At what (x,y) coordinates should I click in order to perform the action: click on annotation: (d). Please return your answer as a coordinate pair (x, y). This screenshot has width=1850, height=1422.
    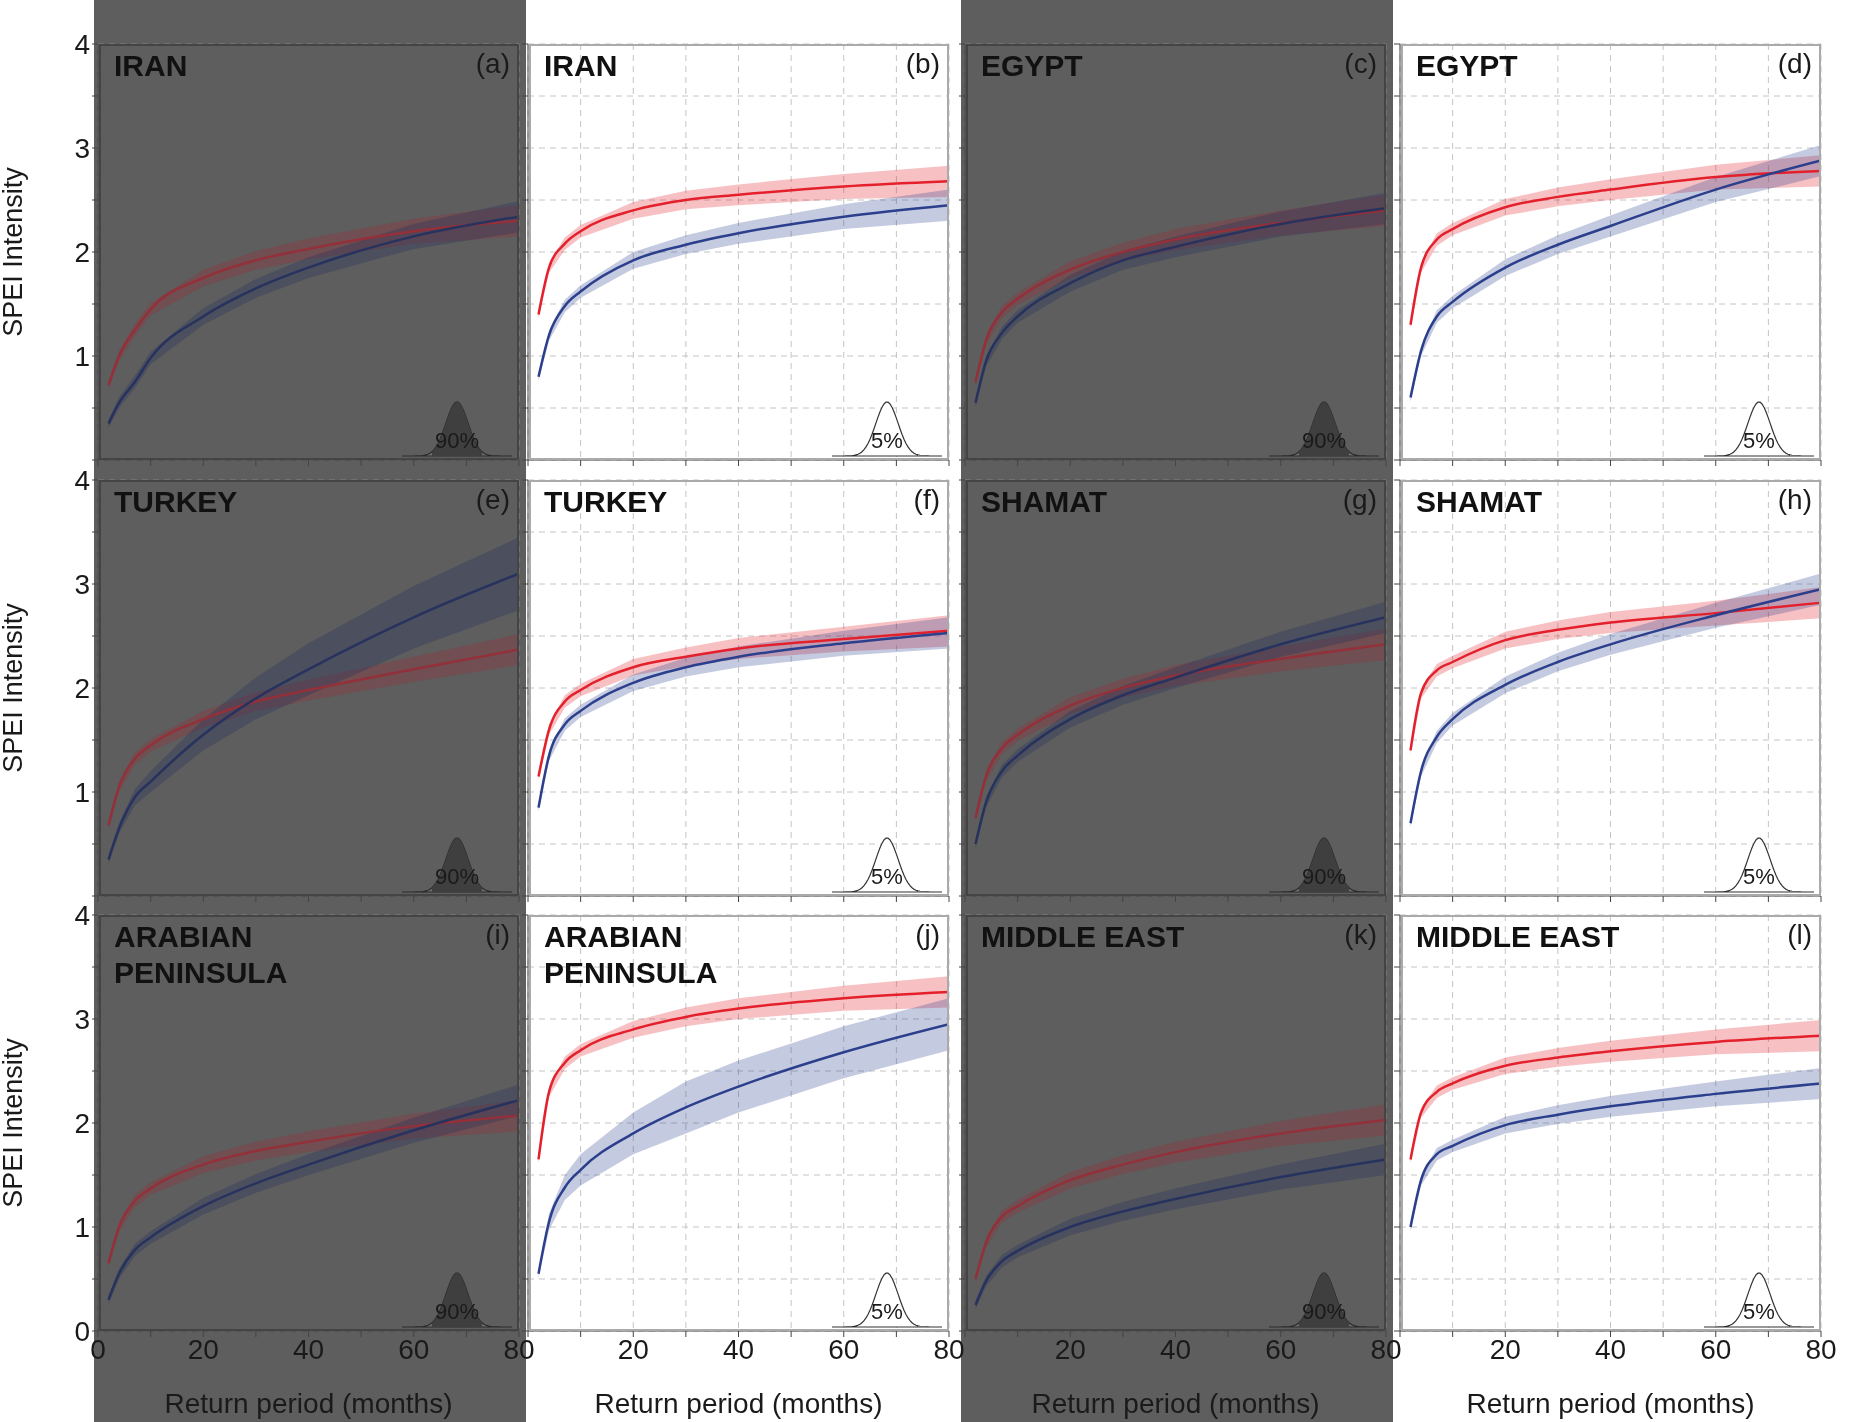
    Looking at the image, I should click on (1794, 64).